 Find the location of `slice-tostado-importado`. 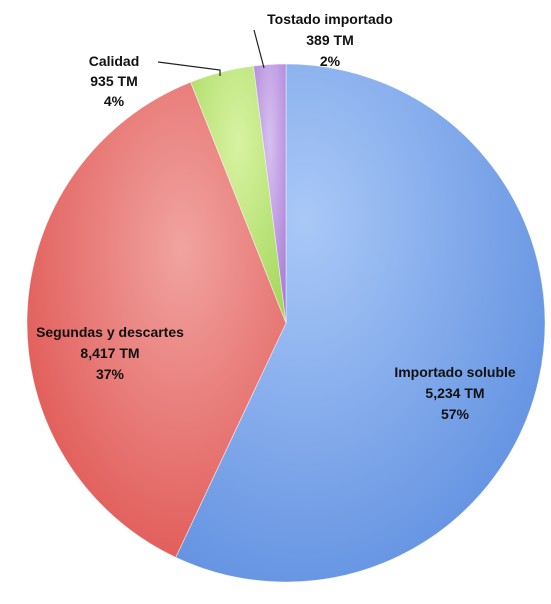

slice-tostado-importado is located at coordinates (270, 193).